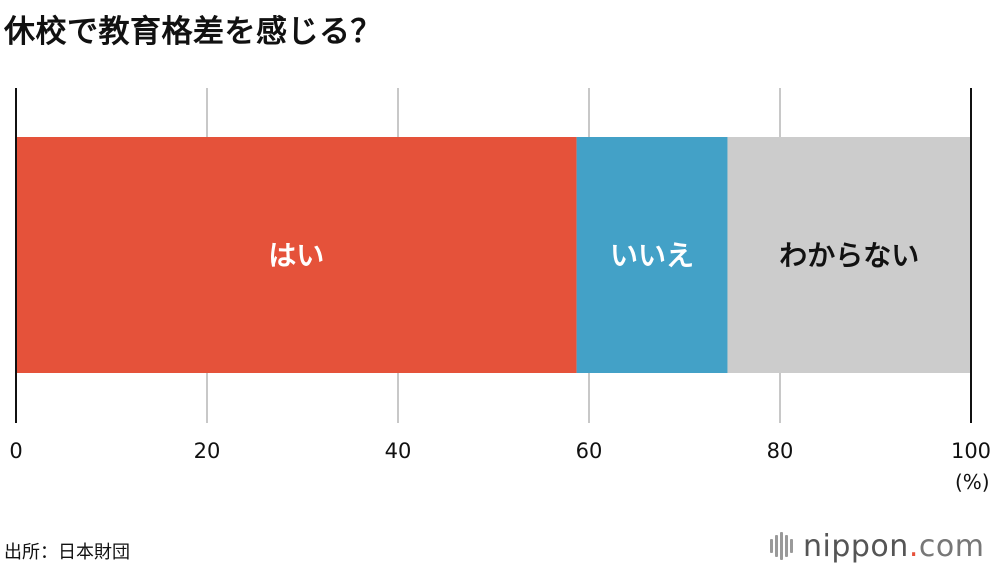 This screenshot has width=1000, height=570. Describe the element at coordinates (972, 482) in the screenshot. I see `x-axis-unit: (%)` at that location.